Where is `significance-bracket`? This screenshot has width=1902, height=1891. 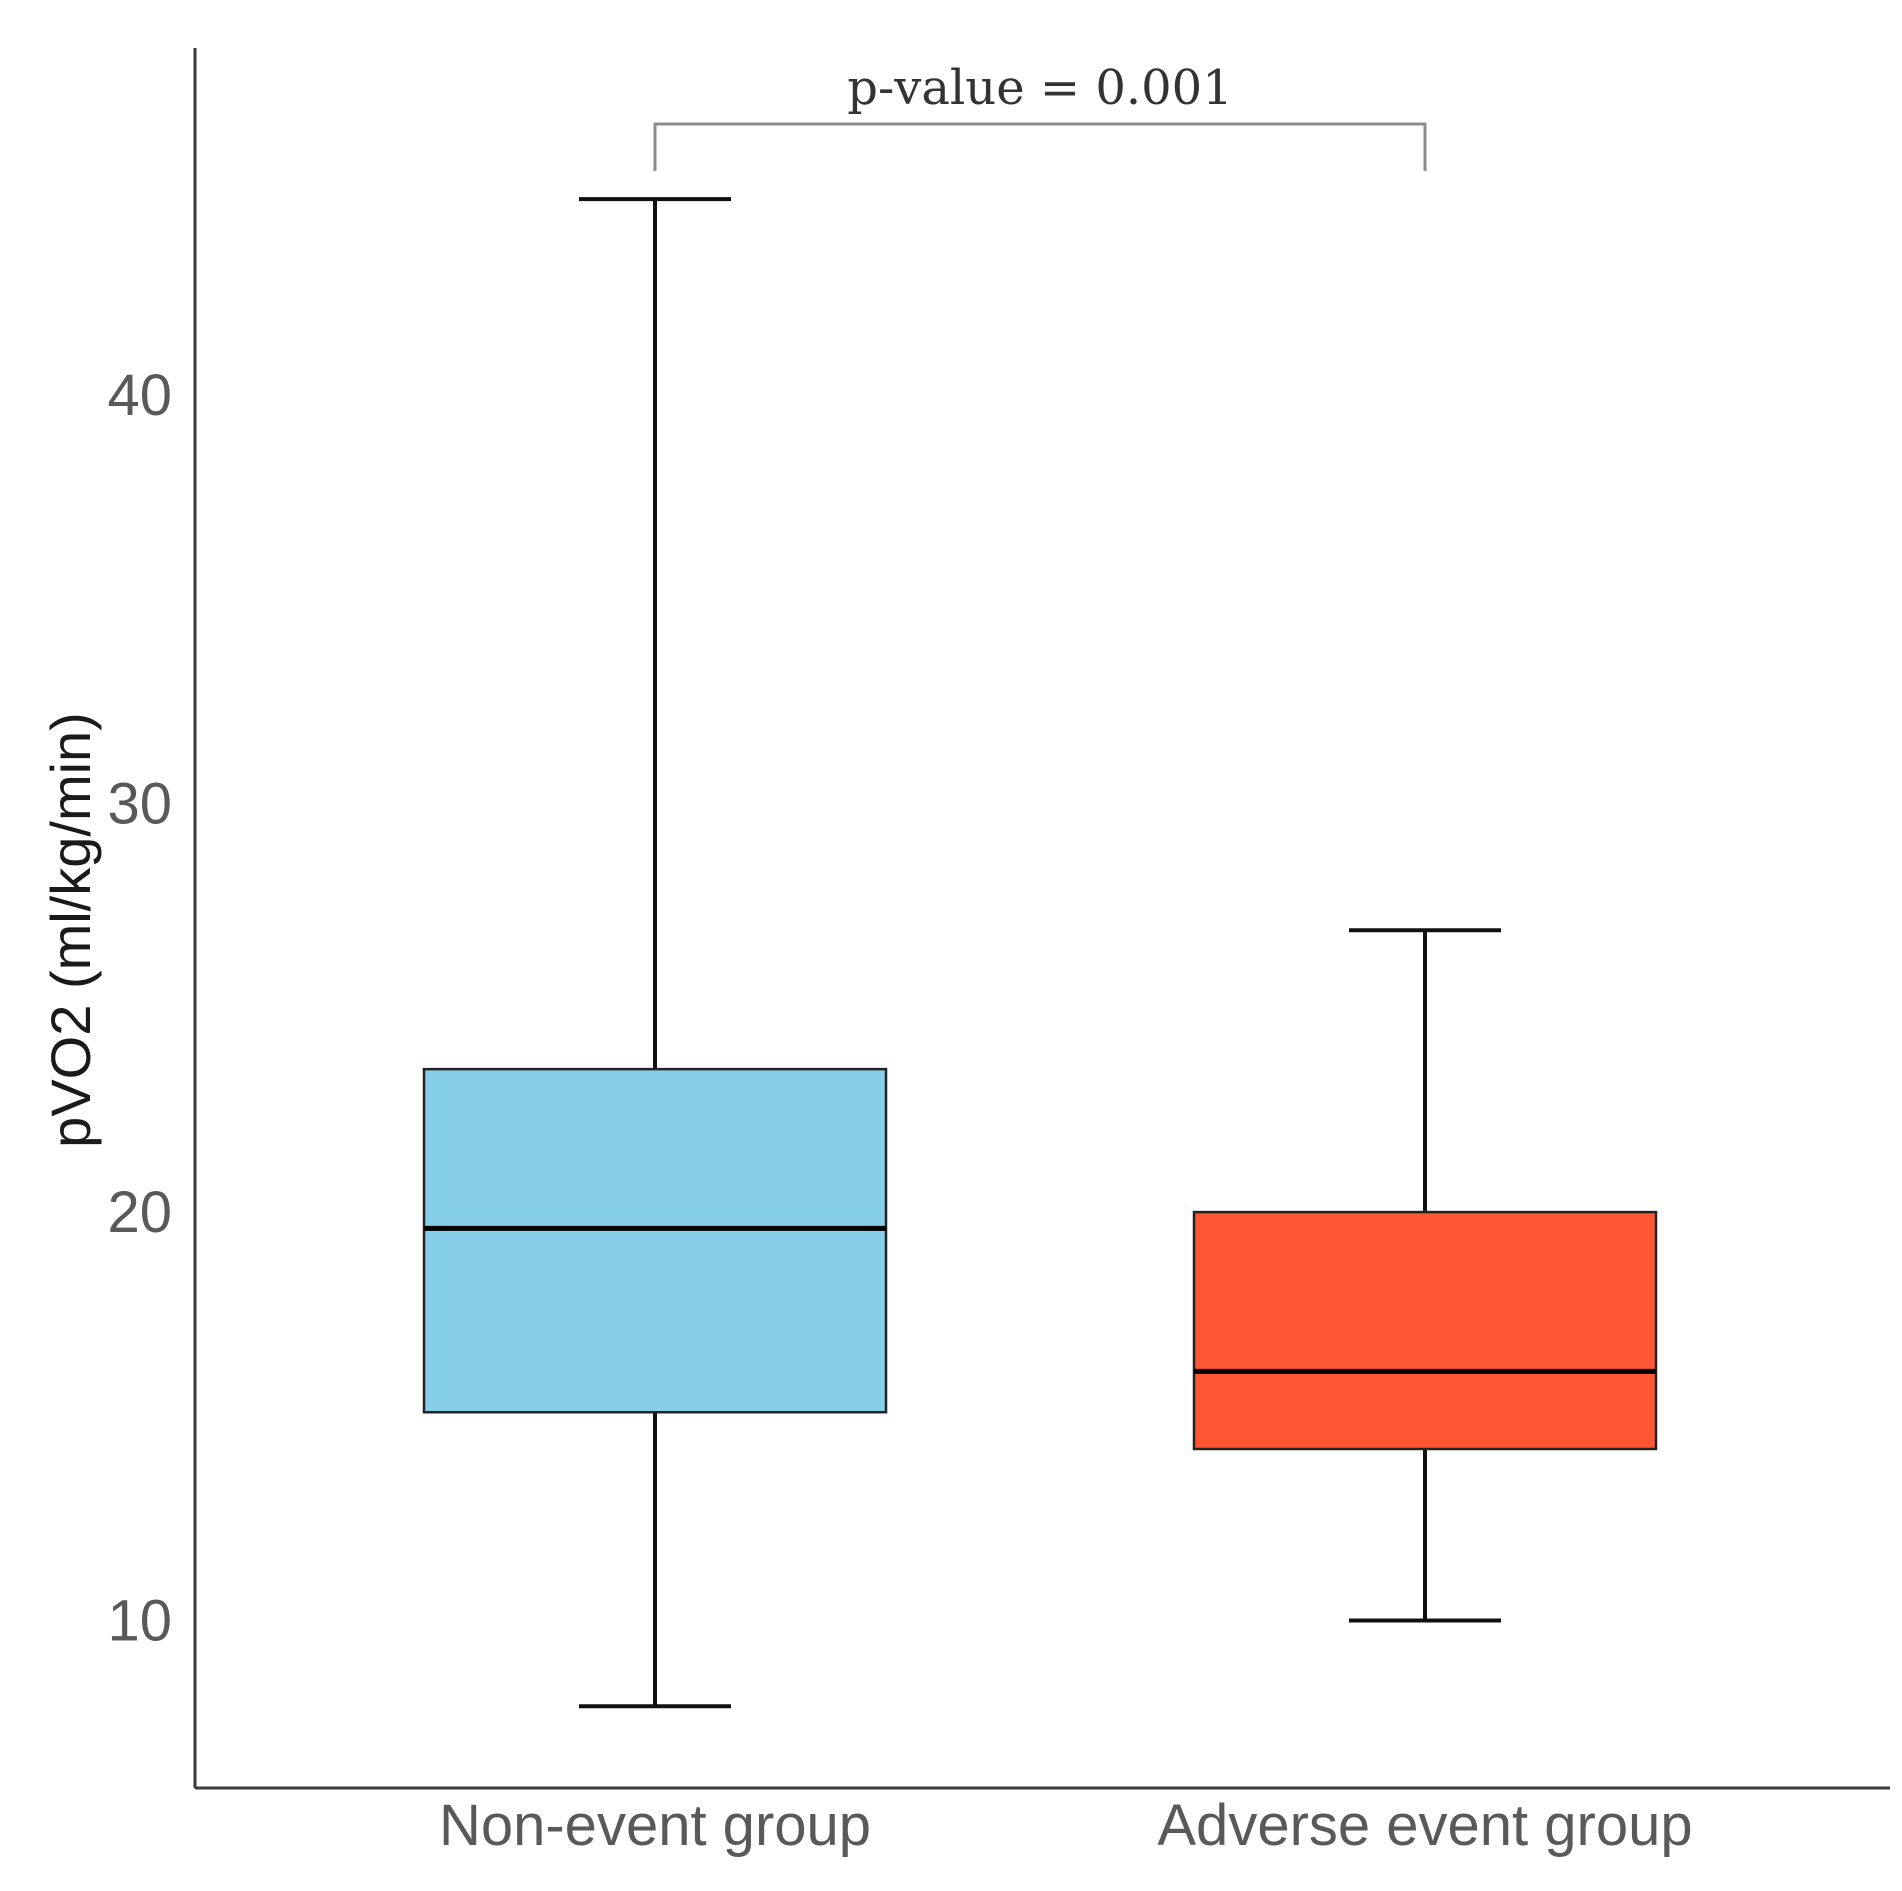
significance-bracket is located at coordinates (1040, 146).